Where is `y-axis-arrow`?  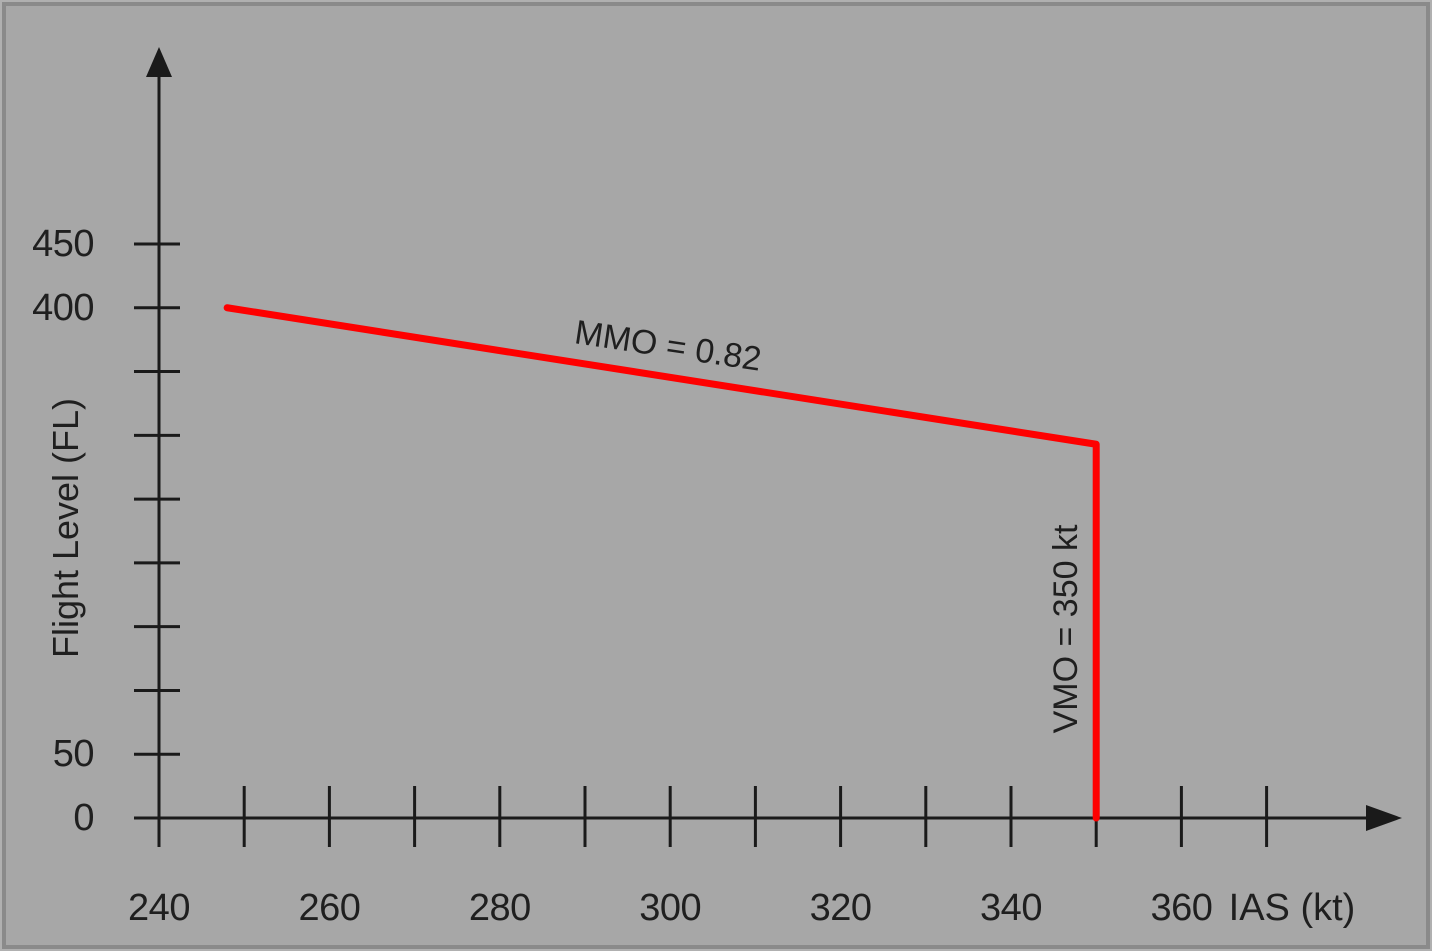 y-axis-arrow is located at coordinates (159, 62).